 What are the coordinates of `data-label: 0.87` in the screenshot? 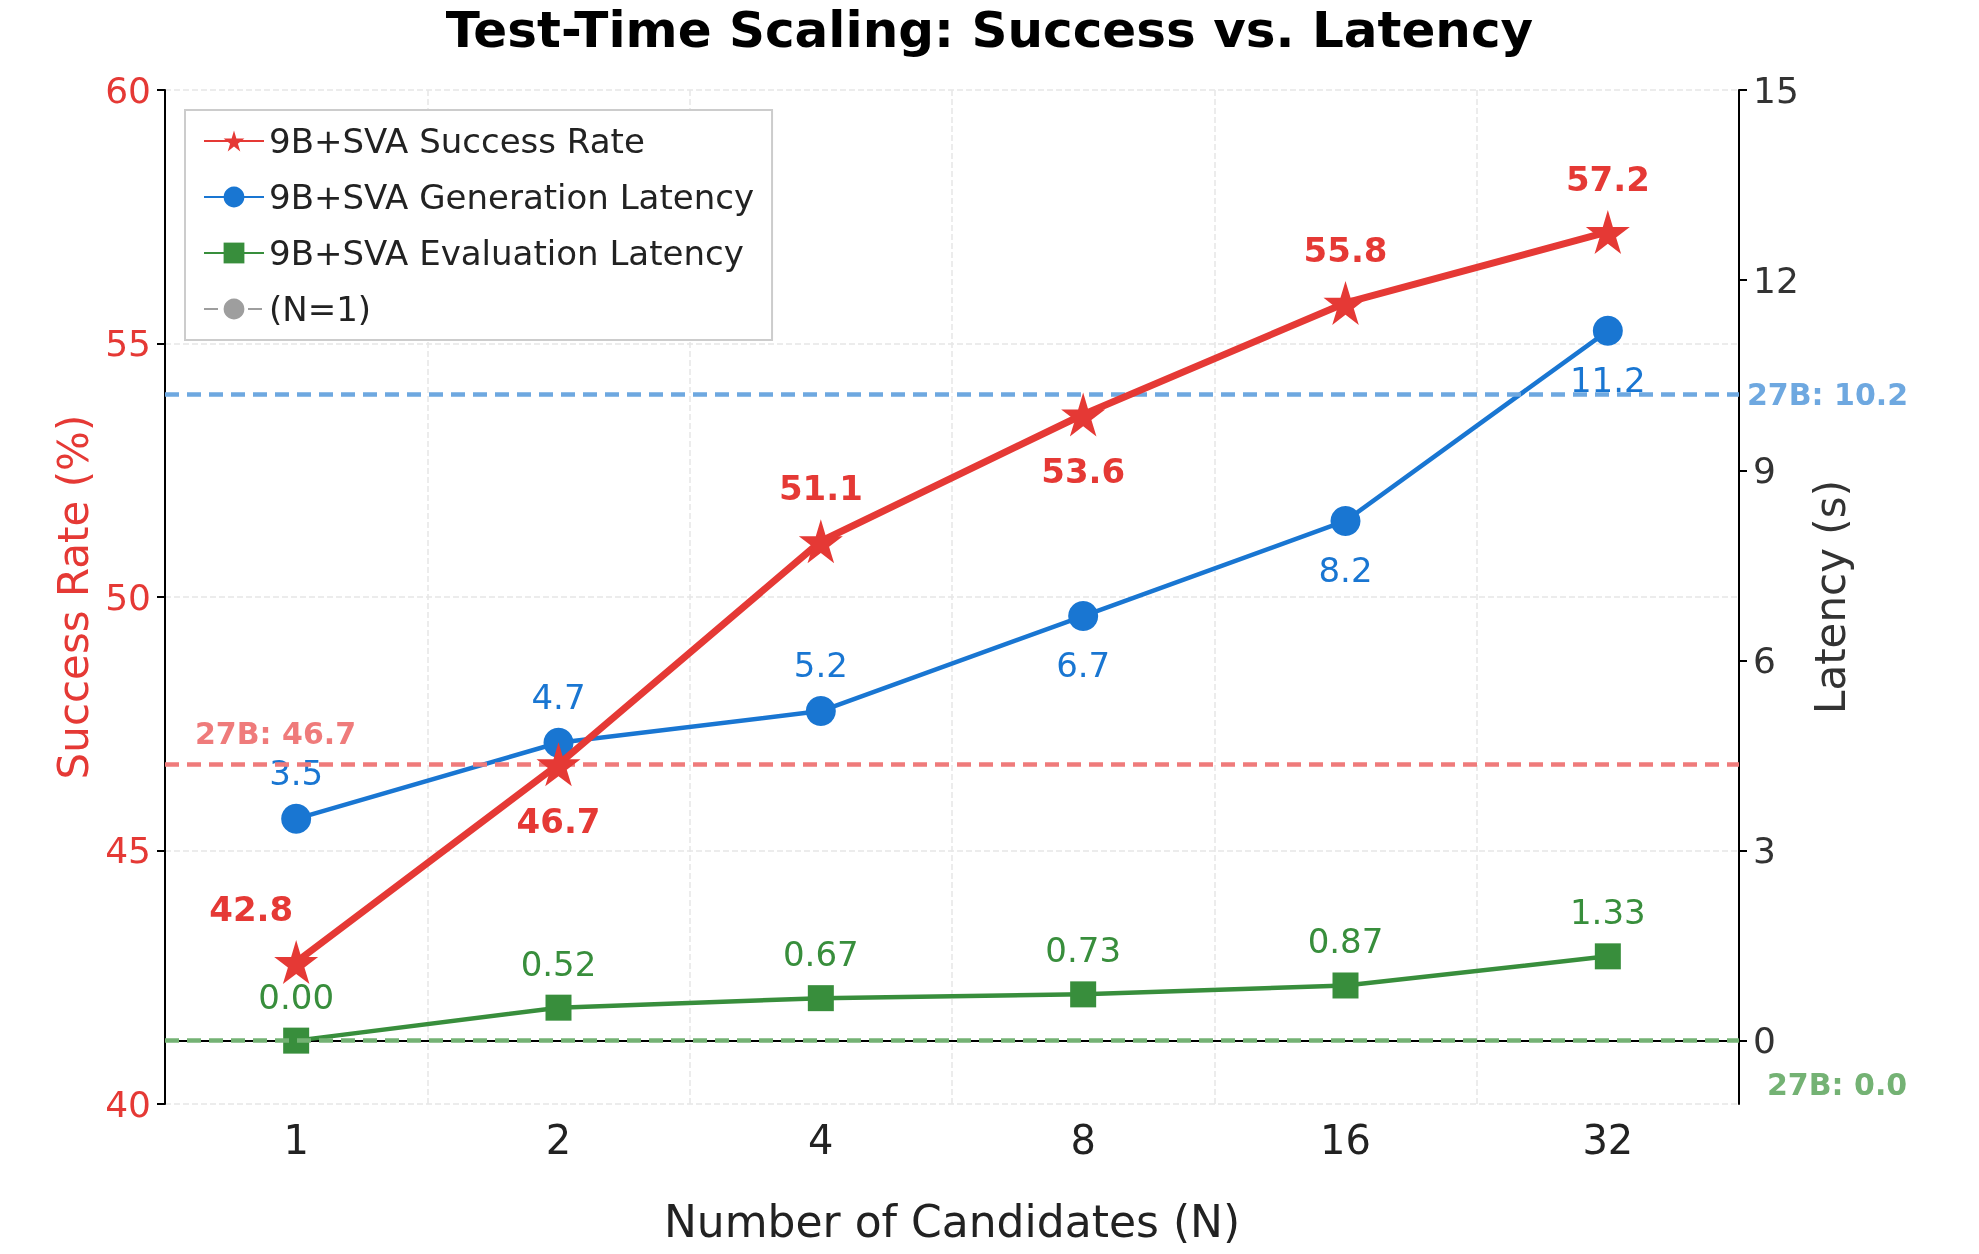 It's located at (1345, 941).